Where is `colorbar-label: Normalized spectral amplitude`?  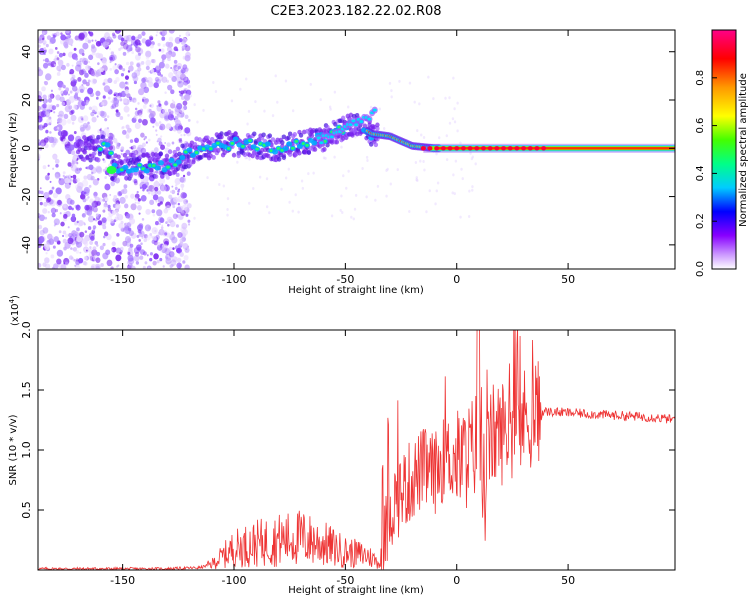 colorbar-label: Normalized spectral amplitude is located at coordinates (743, 150).